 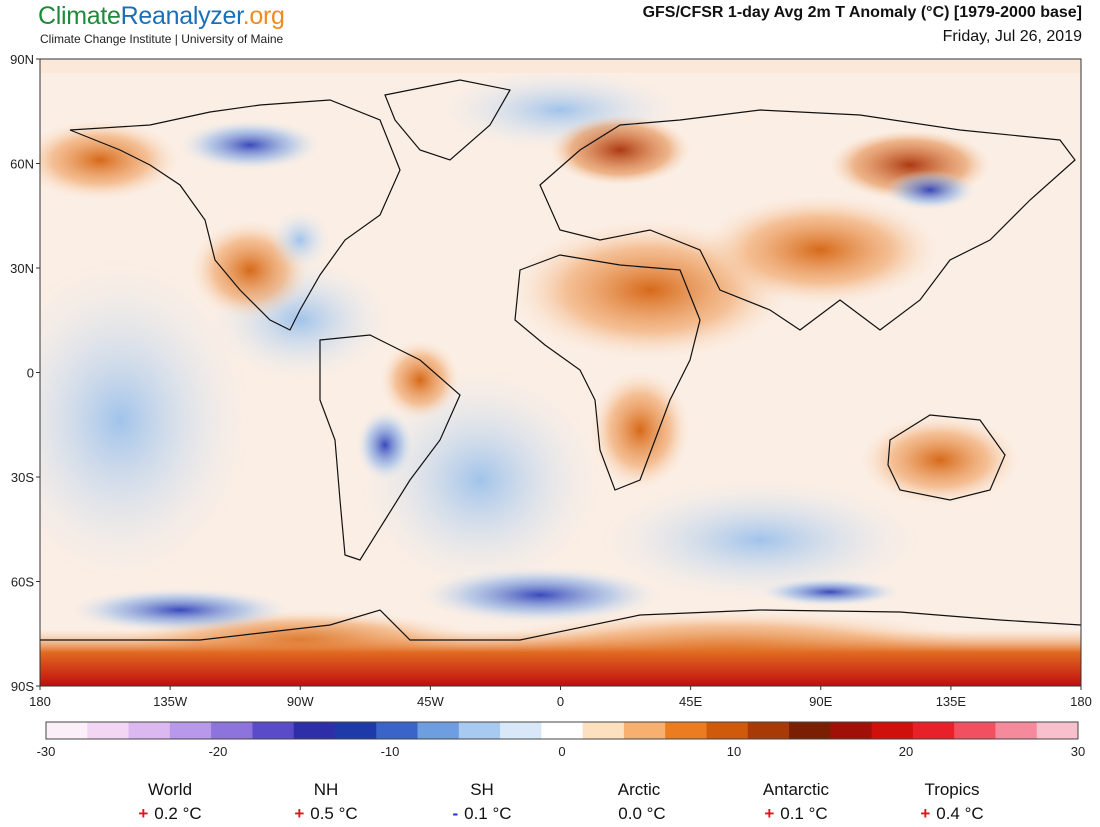 I want to click on colorbar-label: -30, so click(x=46, y=751).